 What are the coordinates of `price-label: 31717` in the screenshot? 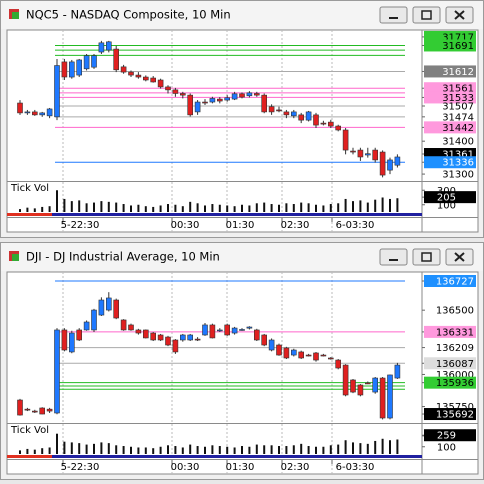 It's located at (458, 37).